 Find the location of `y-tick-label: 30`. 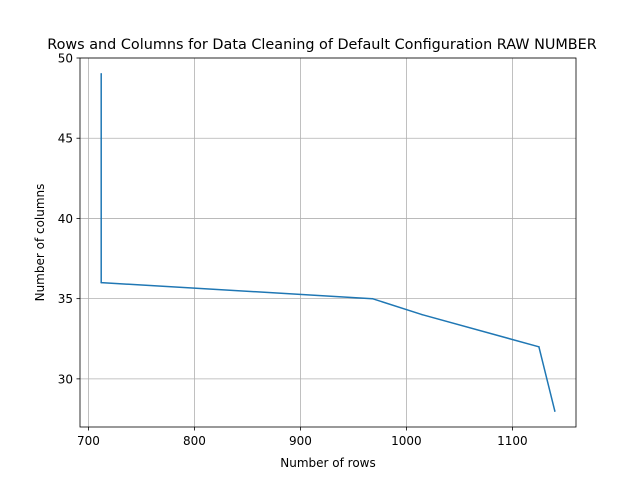

y-tick-label: 30 is located at coordinates (65, 379).